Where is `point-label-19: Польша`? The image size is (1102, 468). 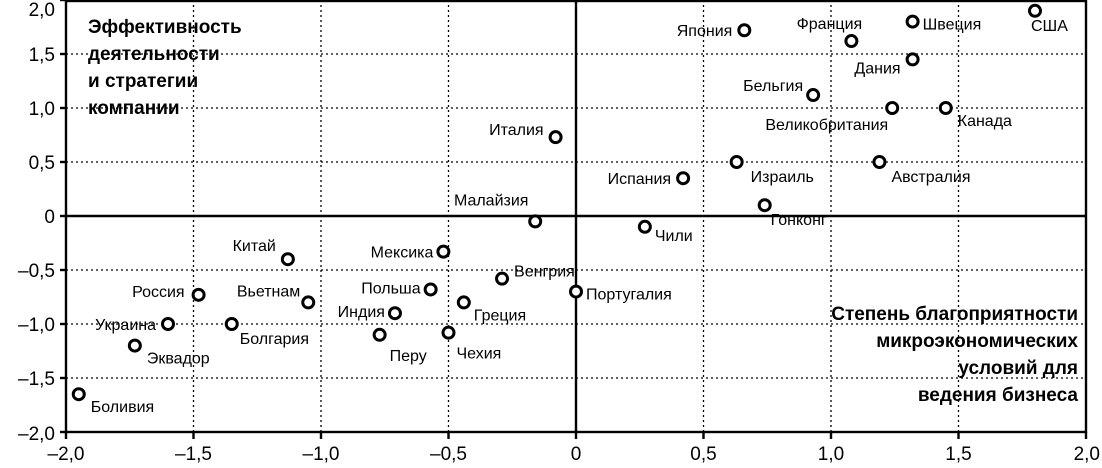 point-label-19: Польша is located at coordinates (391, 288).